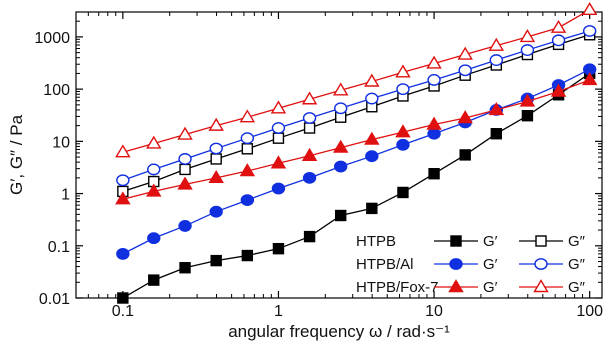 The width and height of the screenshot is (612, 348). What do you see at coordinates (589, 311) in the screenshot?
I see `x-tick-label: 100` at bounding box center [589, 311].